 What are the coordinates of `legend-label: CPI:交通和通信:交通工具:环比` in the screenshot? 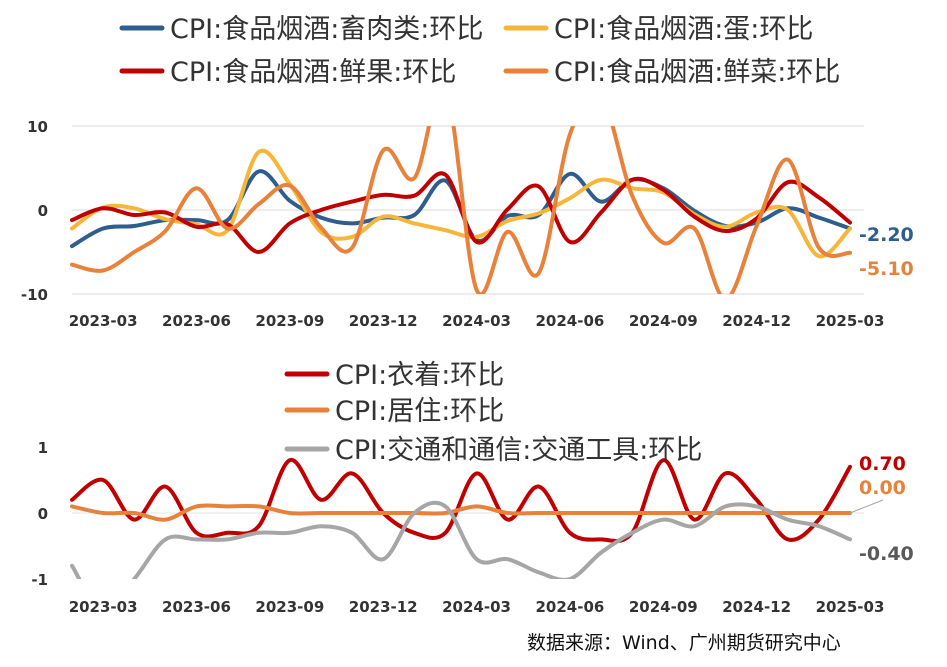 It's located at (518, 450).